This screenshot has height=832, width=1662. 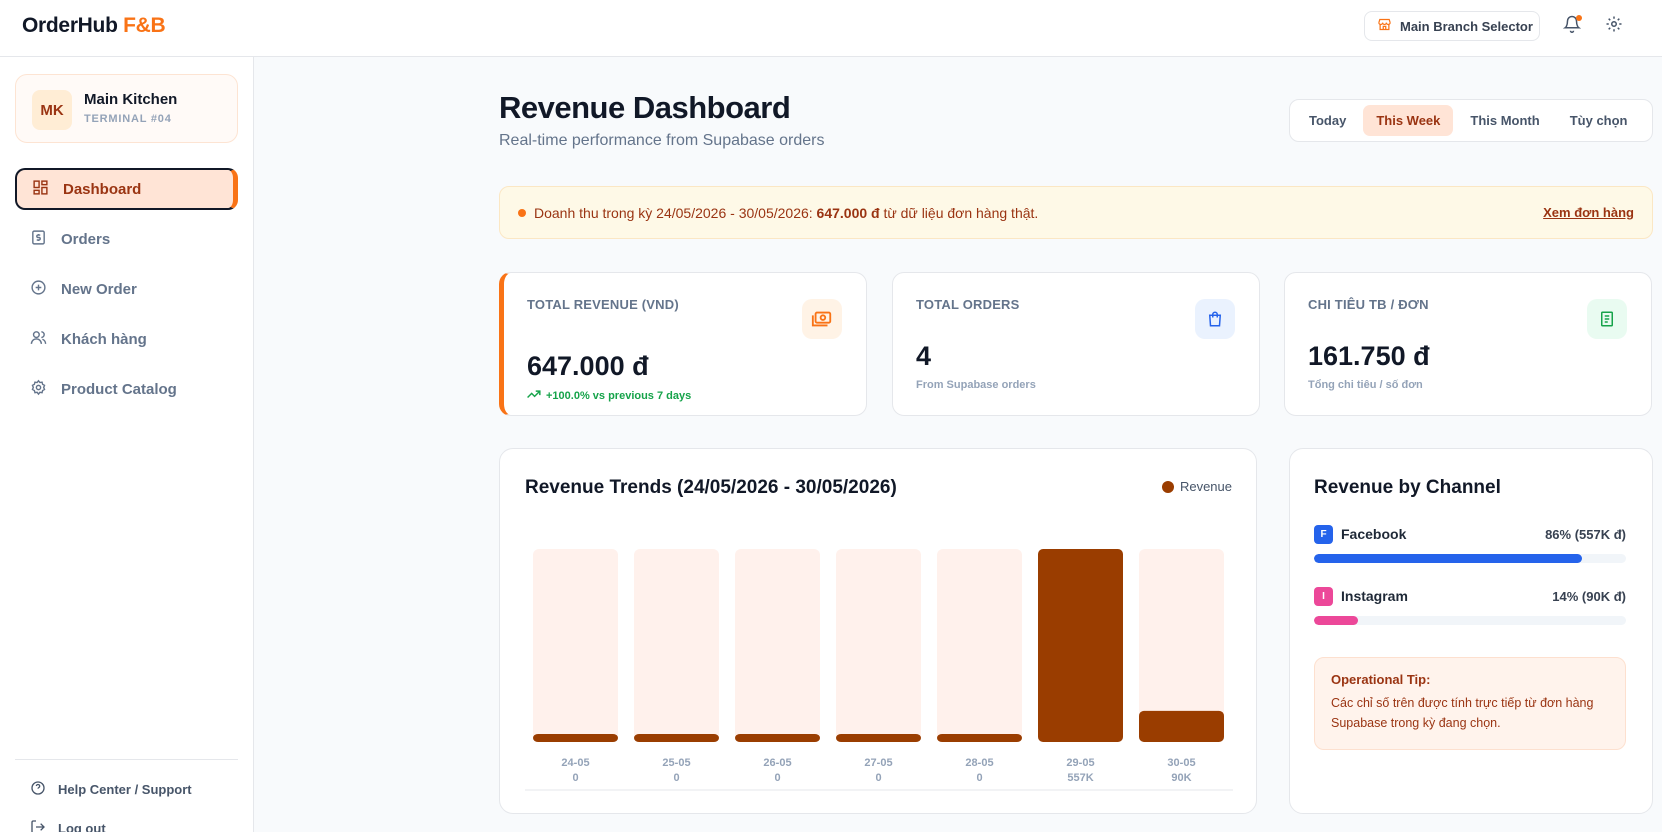 What do you see at coordinates (959, 212) in the screenshot?
I see `banner-suffix: từ dữ liệu đơn hàng thật.` at bounding box center [959, 212].